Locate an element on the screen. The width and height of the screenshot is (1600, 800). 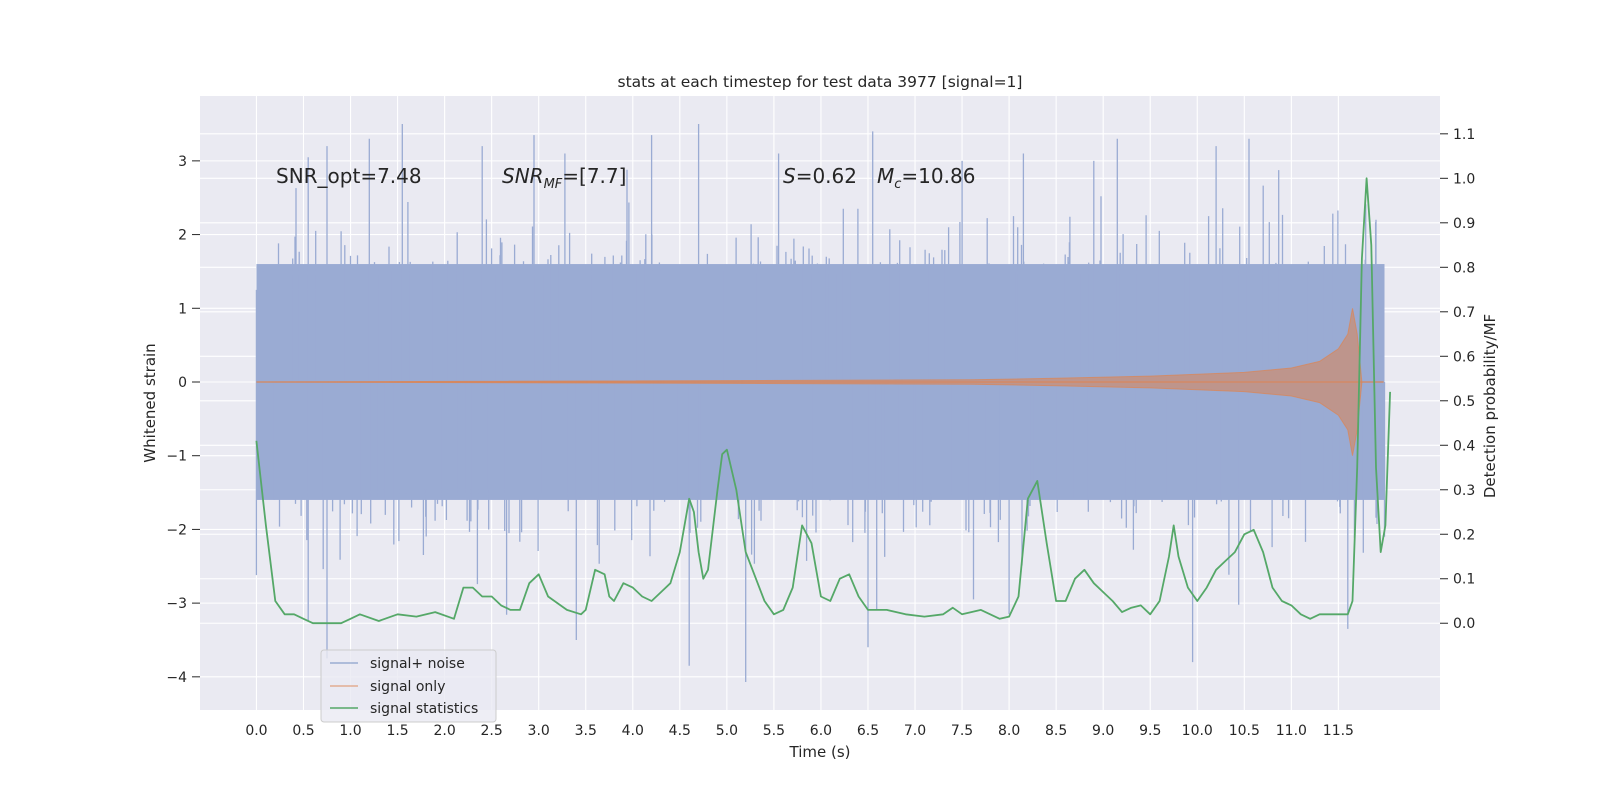
y-tick-label: −2 is located at coordinates (176, 530).